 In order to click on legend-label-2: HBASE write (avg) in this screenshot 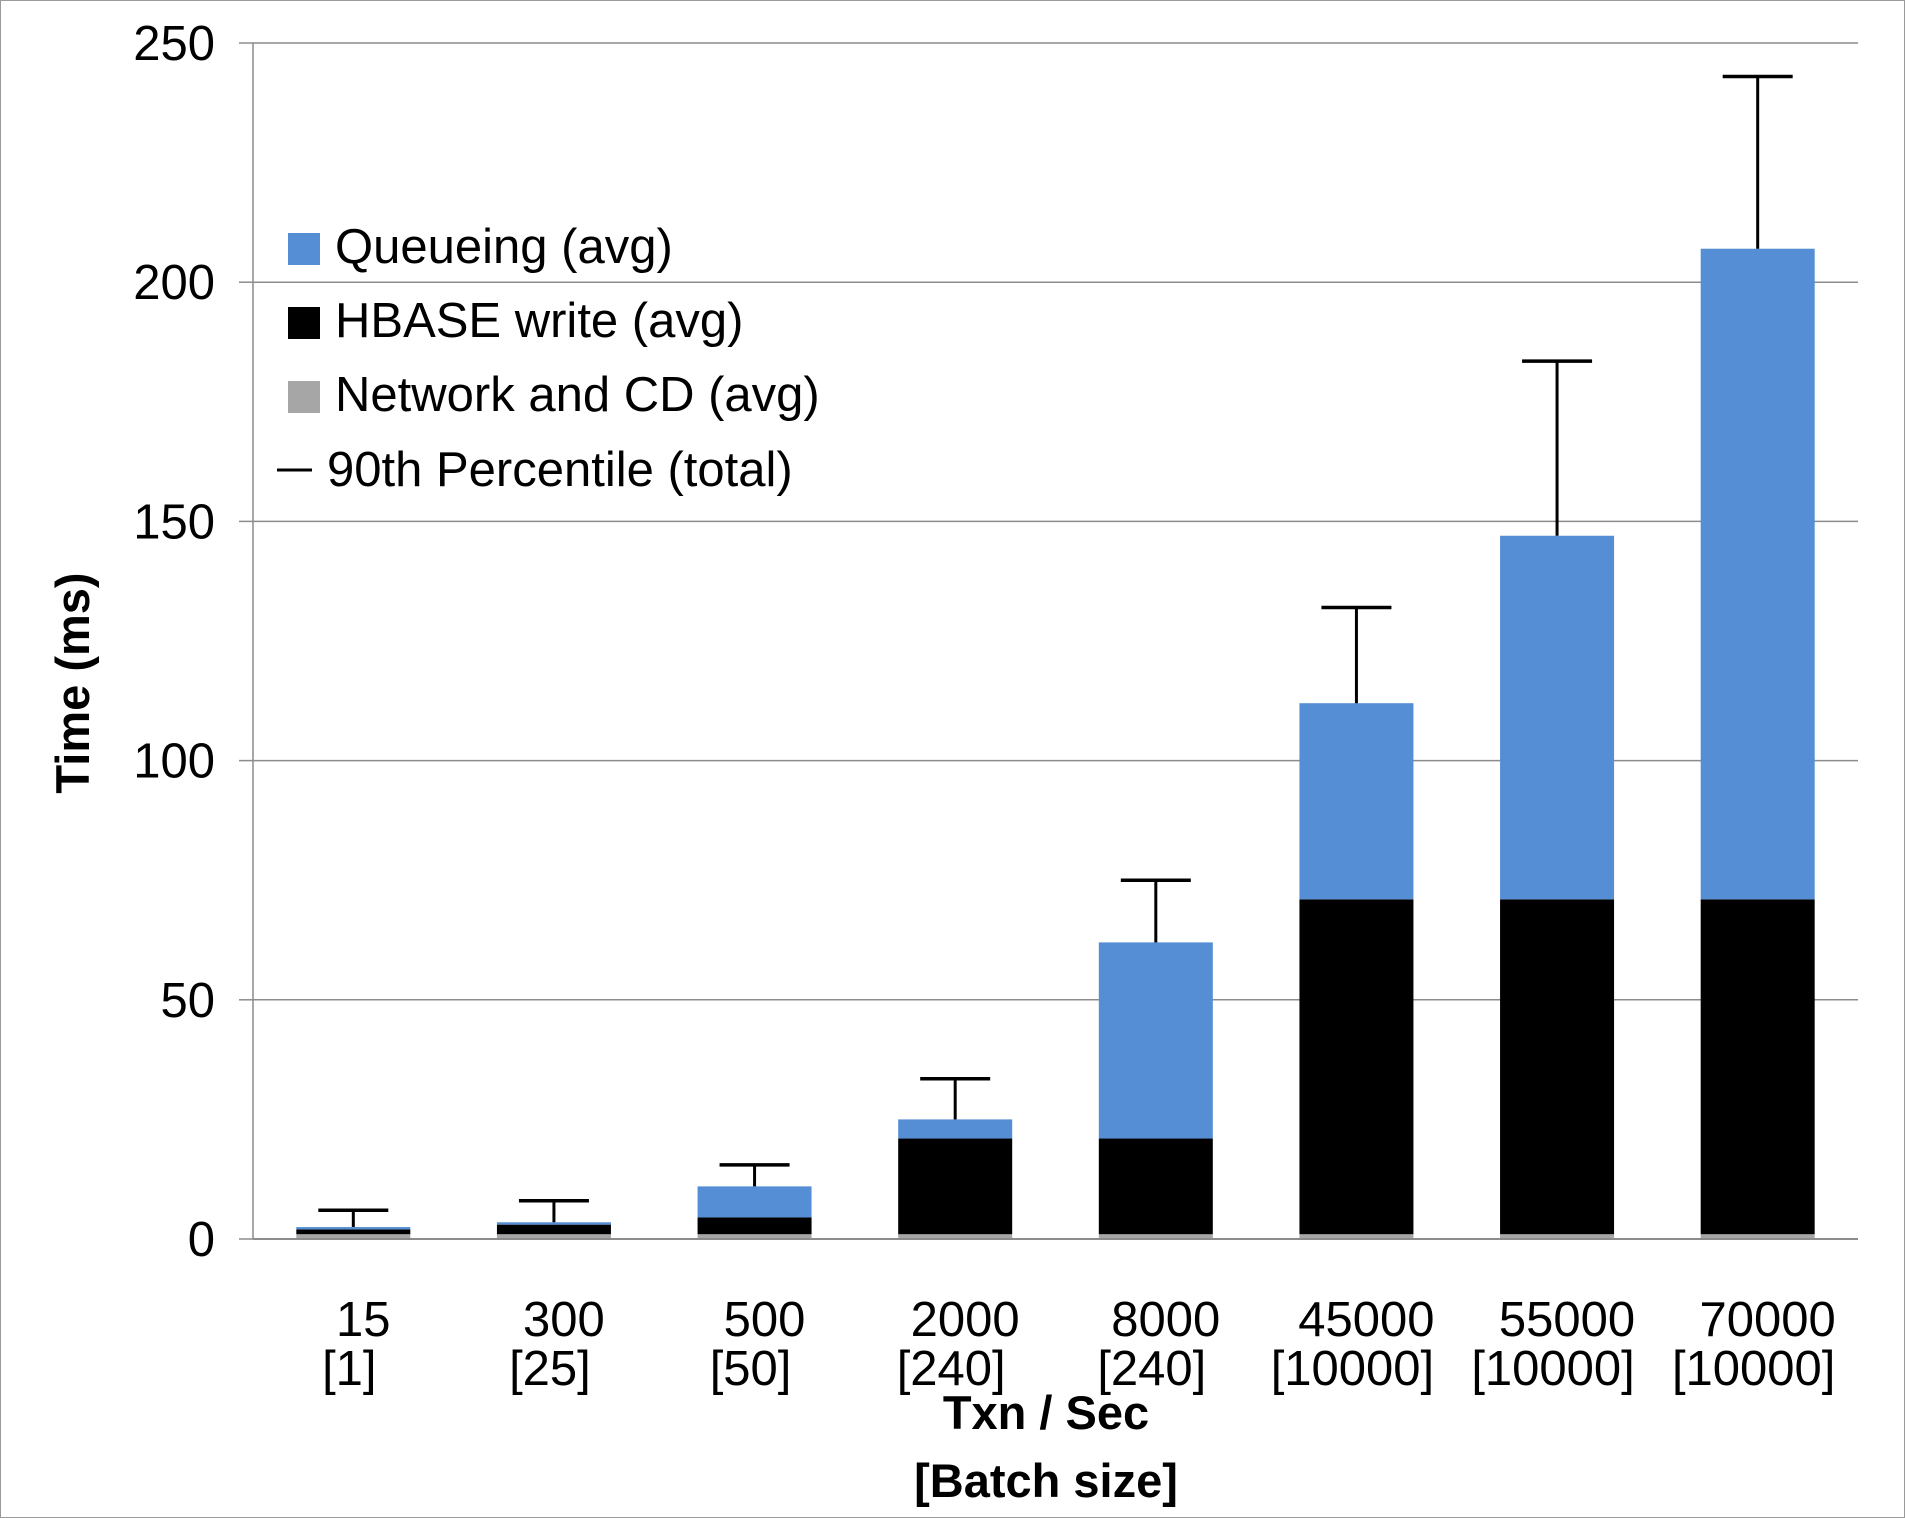, I will do `click(539, 321)`.